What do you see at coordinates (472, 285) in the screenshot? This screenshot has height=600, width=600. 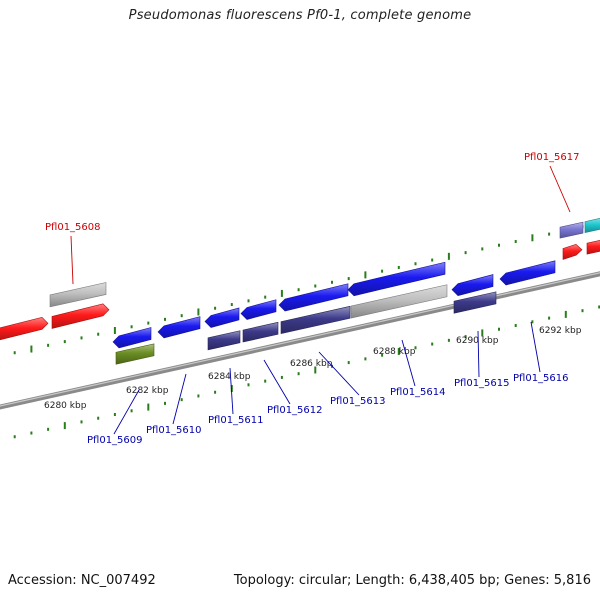 I see `gene-5615-arrow` at bounding box center [472, 285].